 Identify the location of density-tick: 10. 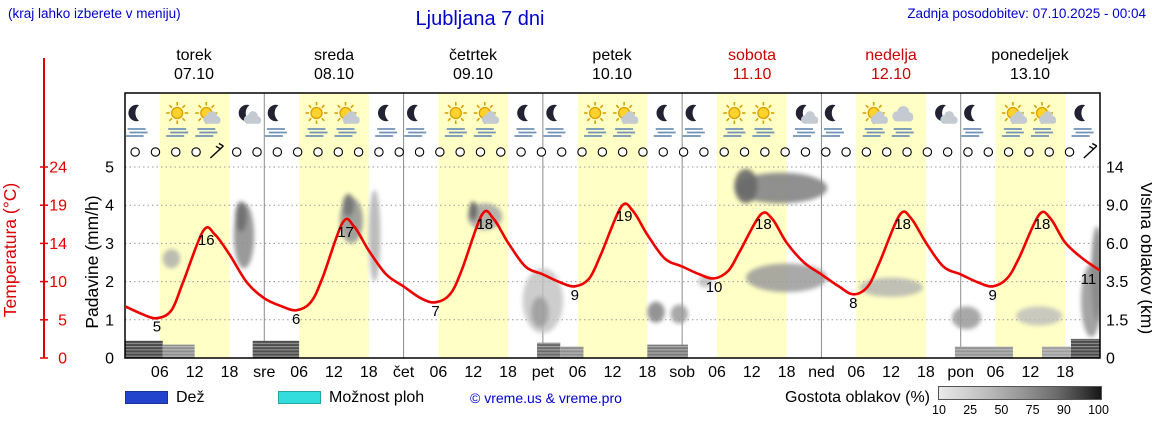
(939, 410).